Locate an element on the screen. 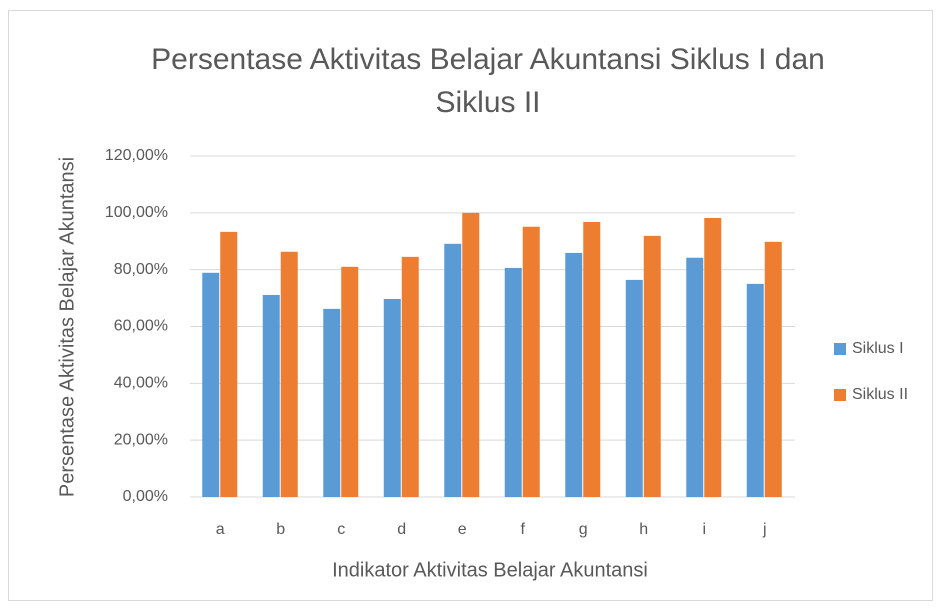  y-tick-label: 80,00% is located at coordinates (141, 269).